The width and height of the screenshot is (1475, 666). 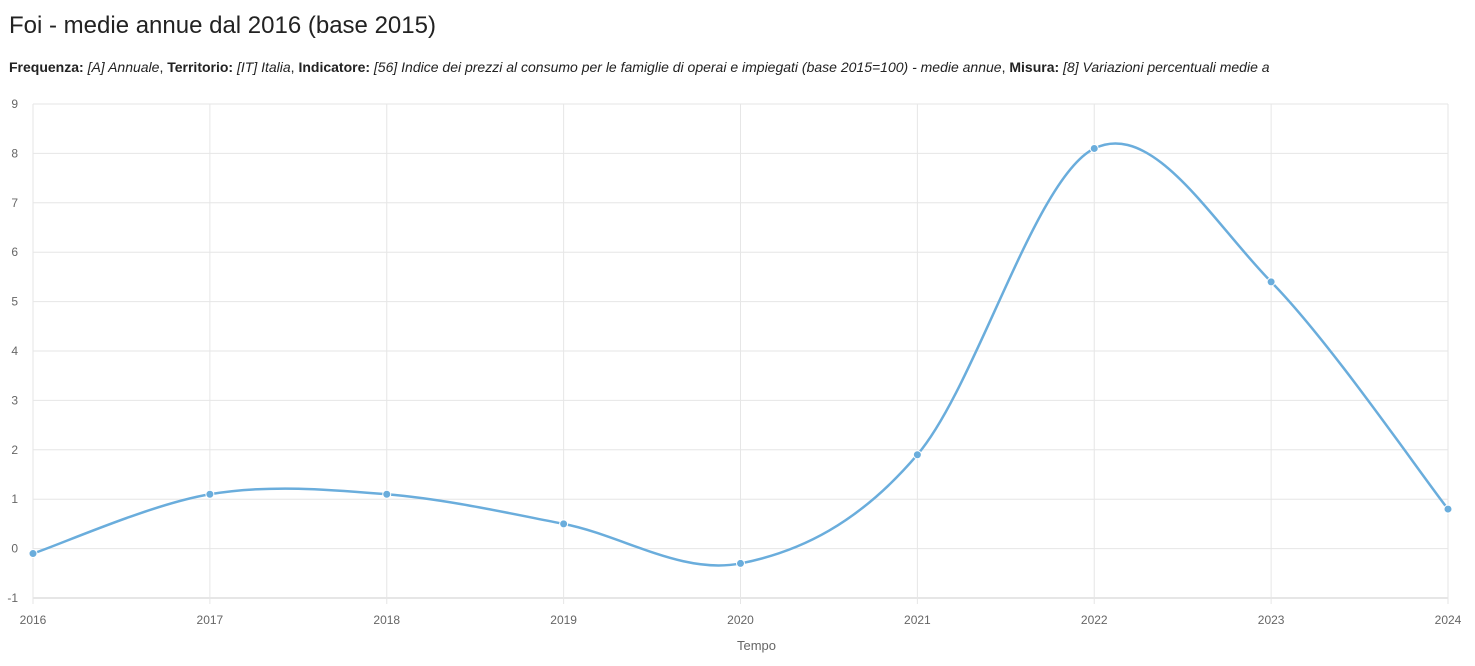 I want to click on territory-value: [IT] Italia, so click(x=263, y=67).